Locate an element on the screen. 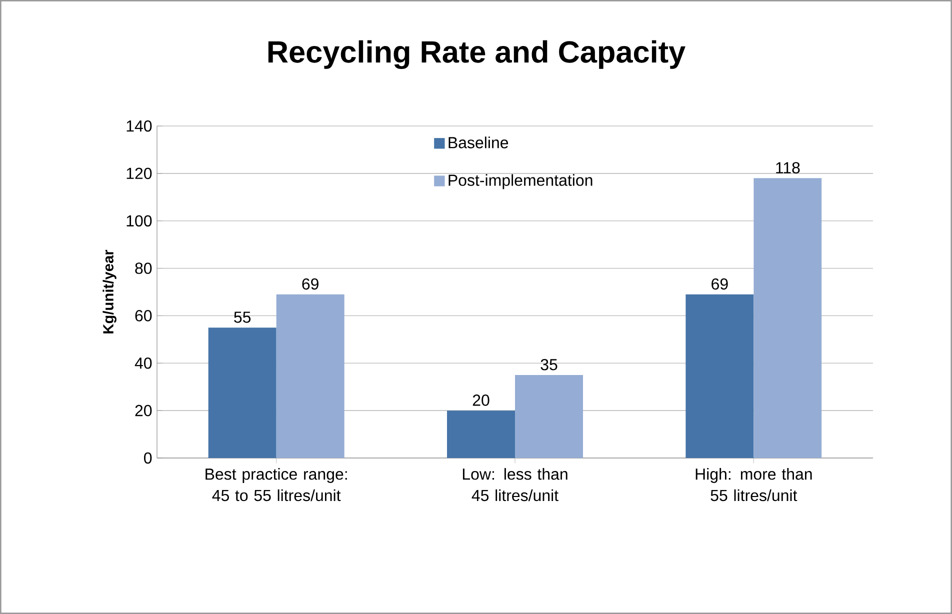  x-tick-label: Best practice range: 45 to 55 litres/unit is located at coordinates (276, 485).